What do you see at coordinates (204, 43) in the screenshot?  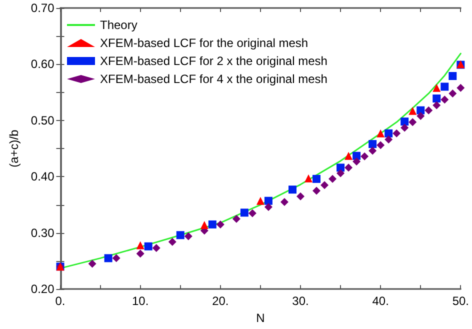 I see `legend-label: XFEM-based LCF for the original mesh` at bounding box center [204, 43].